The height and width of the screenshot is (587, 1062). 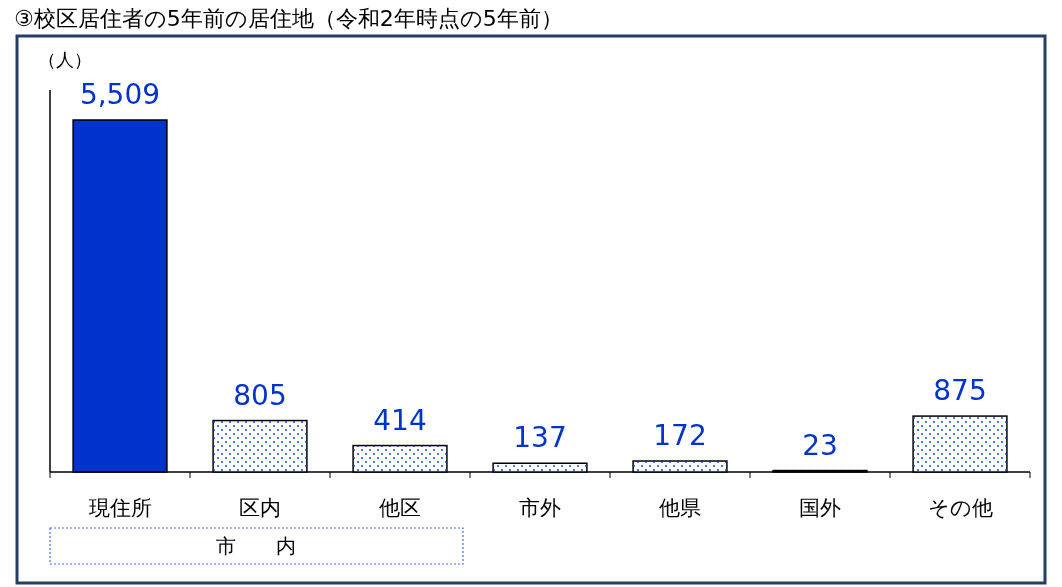 I want to click on x-tick-label: 国外, so click(x=820, y=508).